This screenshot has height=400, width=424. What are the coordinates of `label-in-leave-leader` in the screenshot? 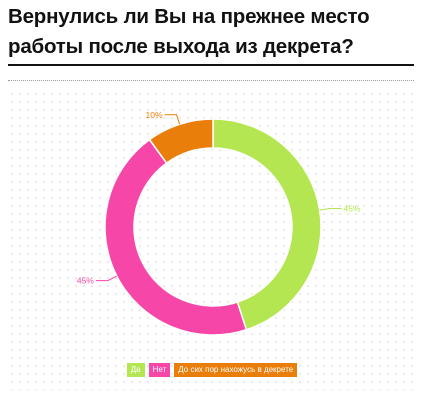 It's located at (172, 119).